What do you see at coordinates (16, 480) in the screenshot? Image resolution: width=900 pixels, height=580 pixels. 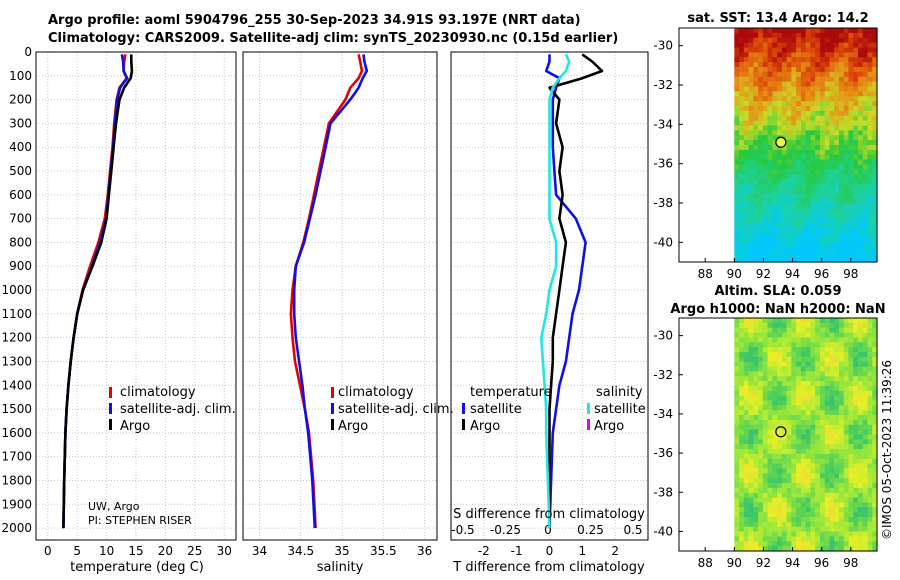 I see `y-tick-label: 1800` at bounding box center [16, 480].